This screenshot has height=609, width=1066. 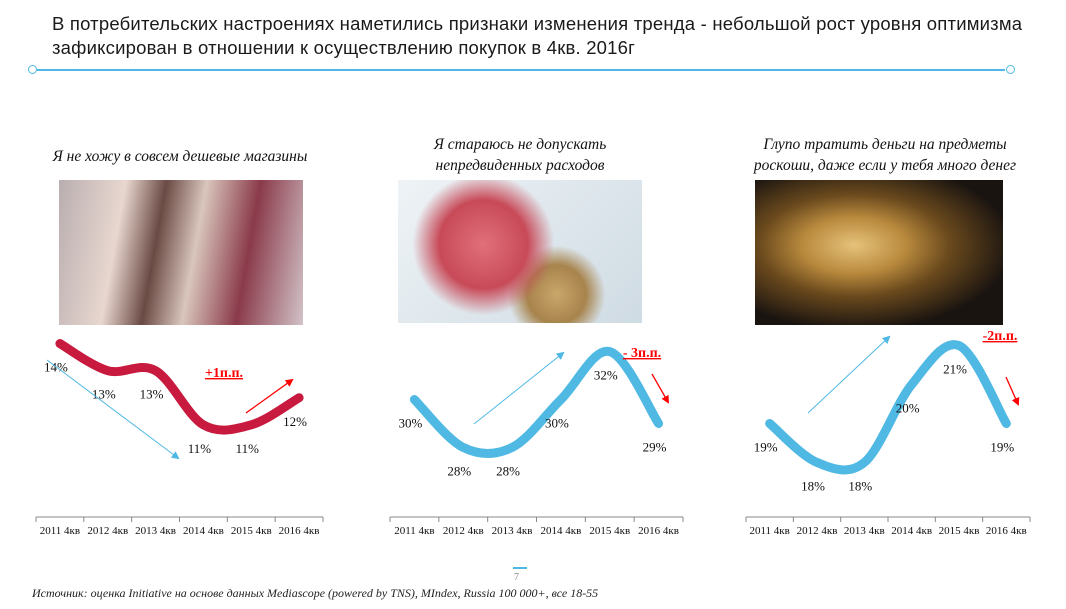 What do you see at coordinates (520, 568) in the screenshot?
I see `page-marker` at bounding box center [520, 568].